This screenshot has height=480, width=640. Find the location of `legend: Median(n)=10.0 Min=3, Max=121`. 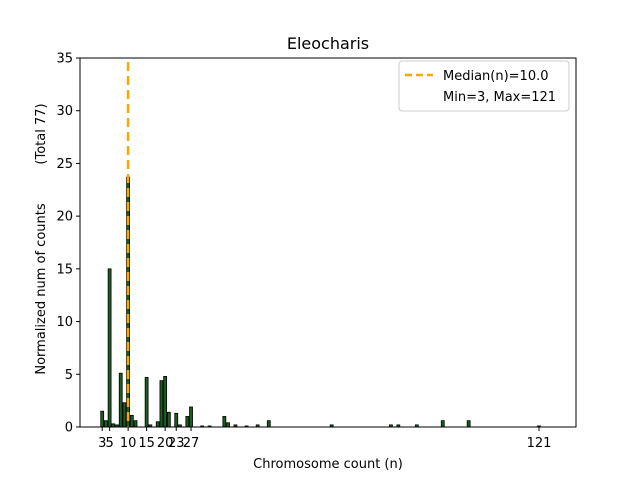

legend: Median(n)=10.0 Min=3, Max=121 is located at coordinates (484, 86).